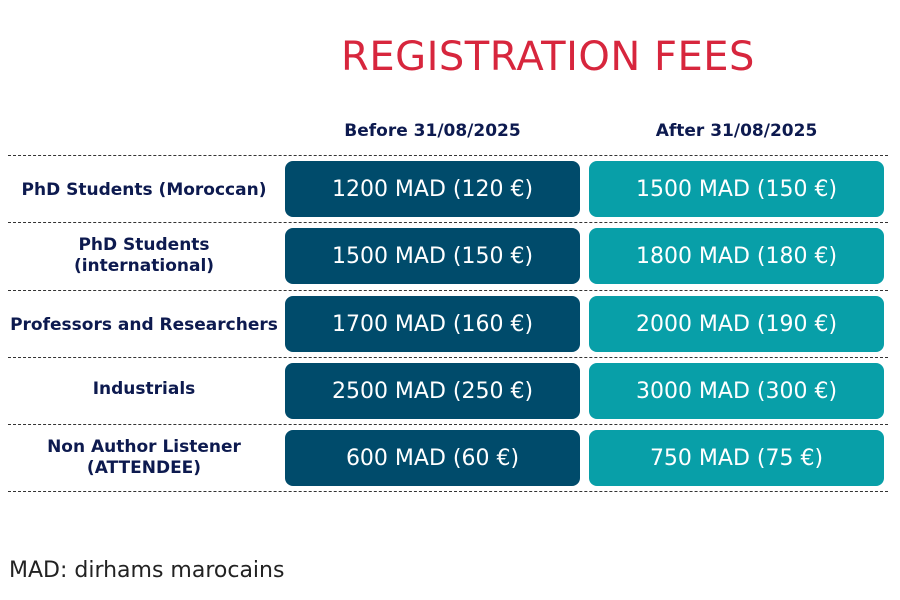  What do you see at coordinates (548, 57) in the screenshot?
I see `page-title: REGISTRATION FEES` at bounding box center [548, 57].